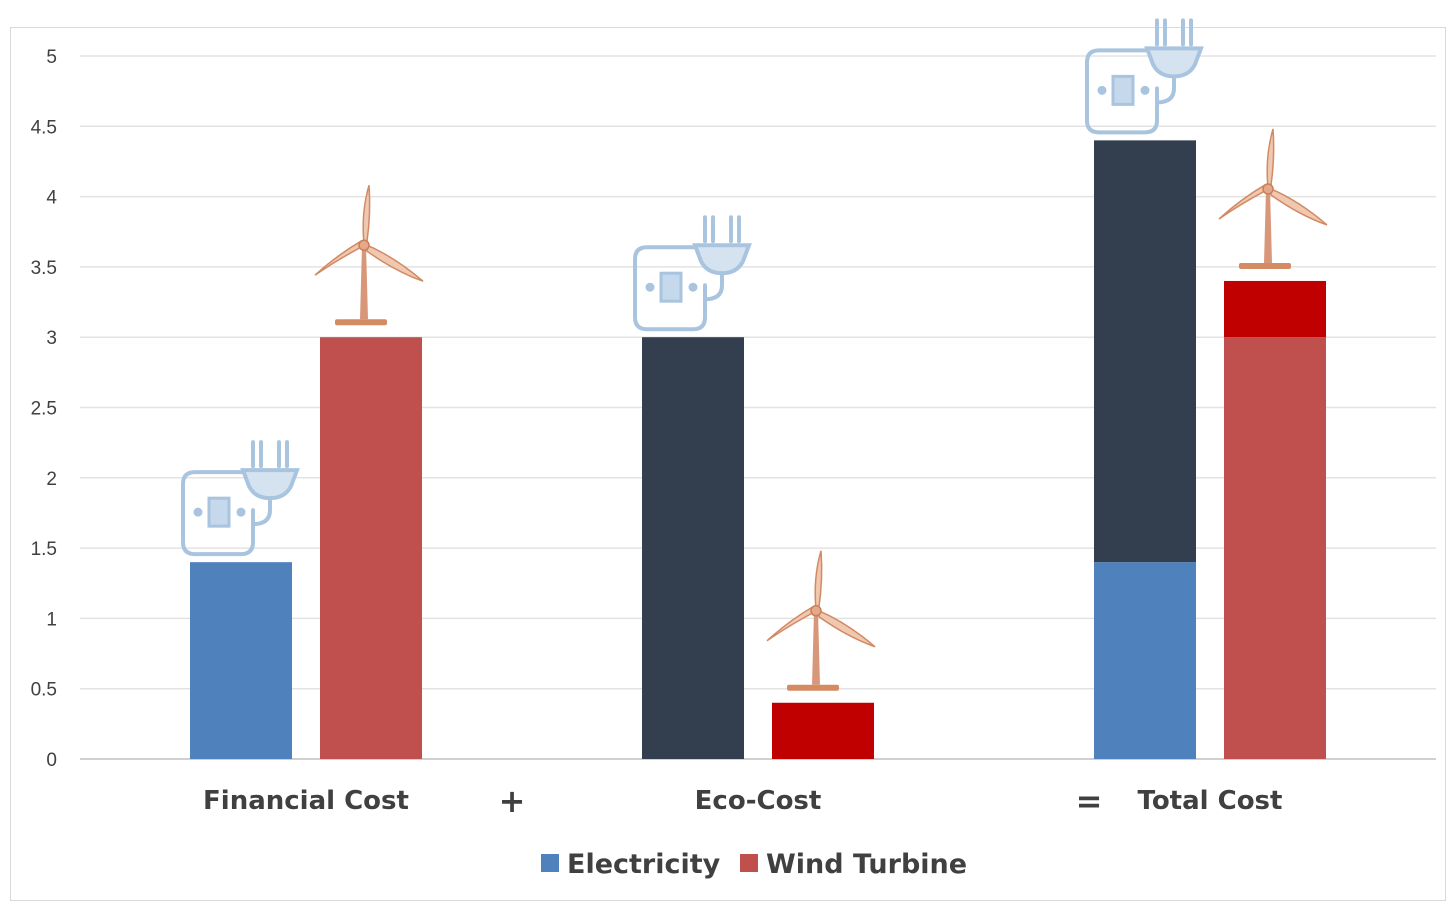  I want to click on y-tick-label: 4.5, so click(44, 127).